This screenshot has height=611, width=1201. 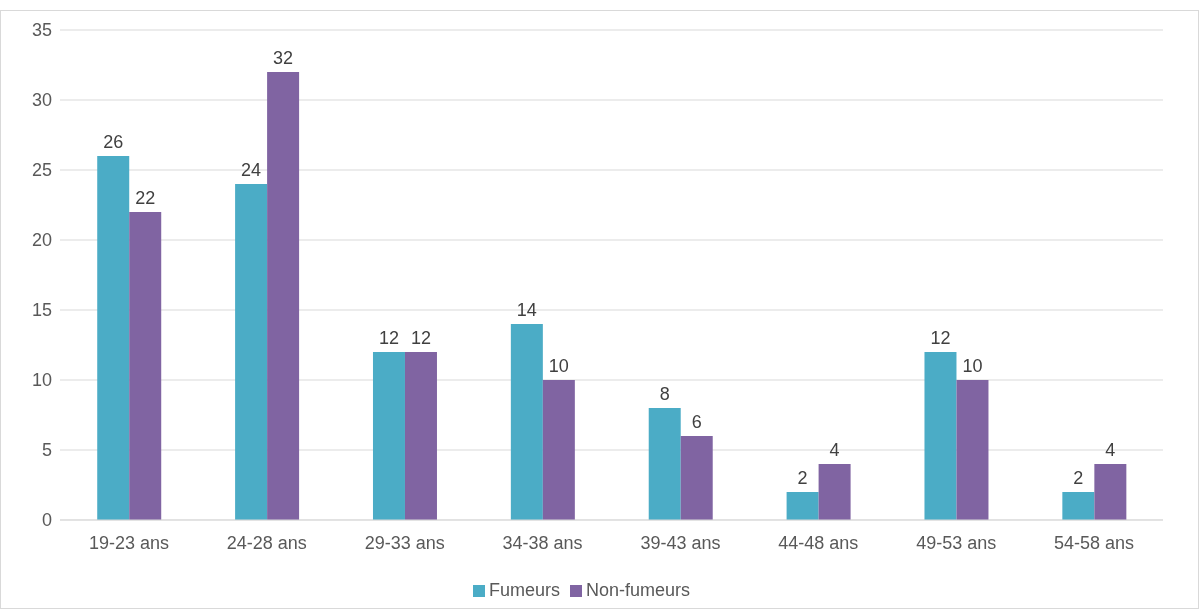 I want to click on data-label: 8, so click(x=664, y=394).